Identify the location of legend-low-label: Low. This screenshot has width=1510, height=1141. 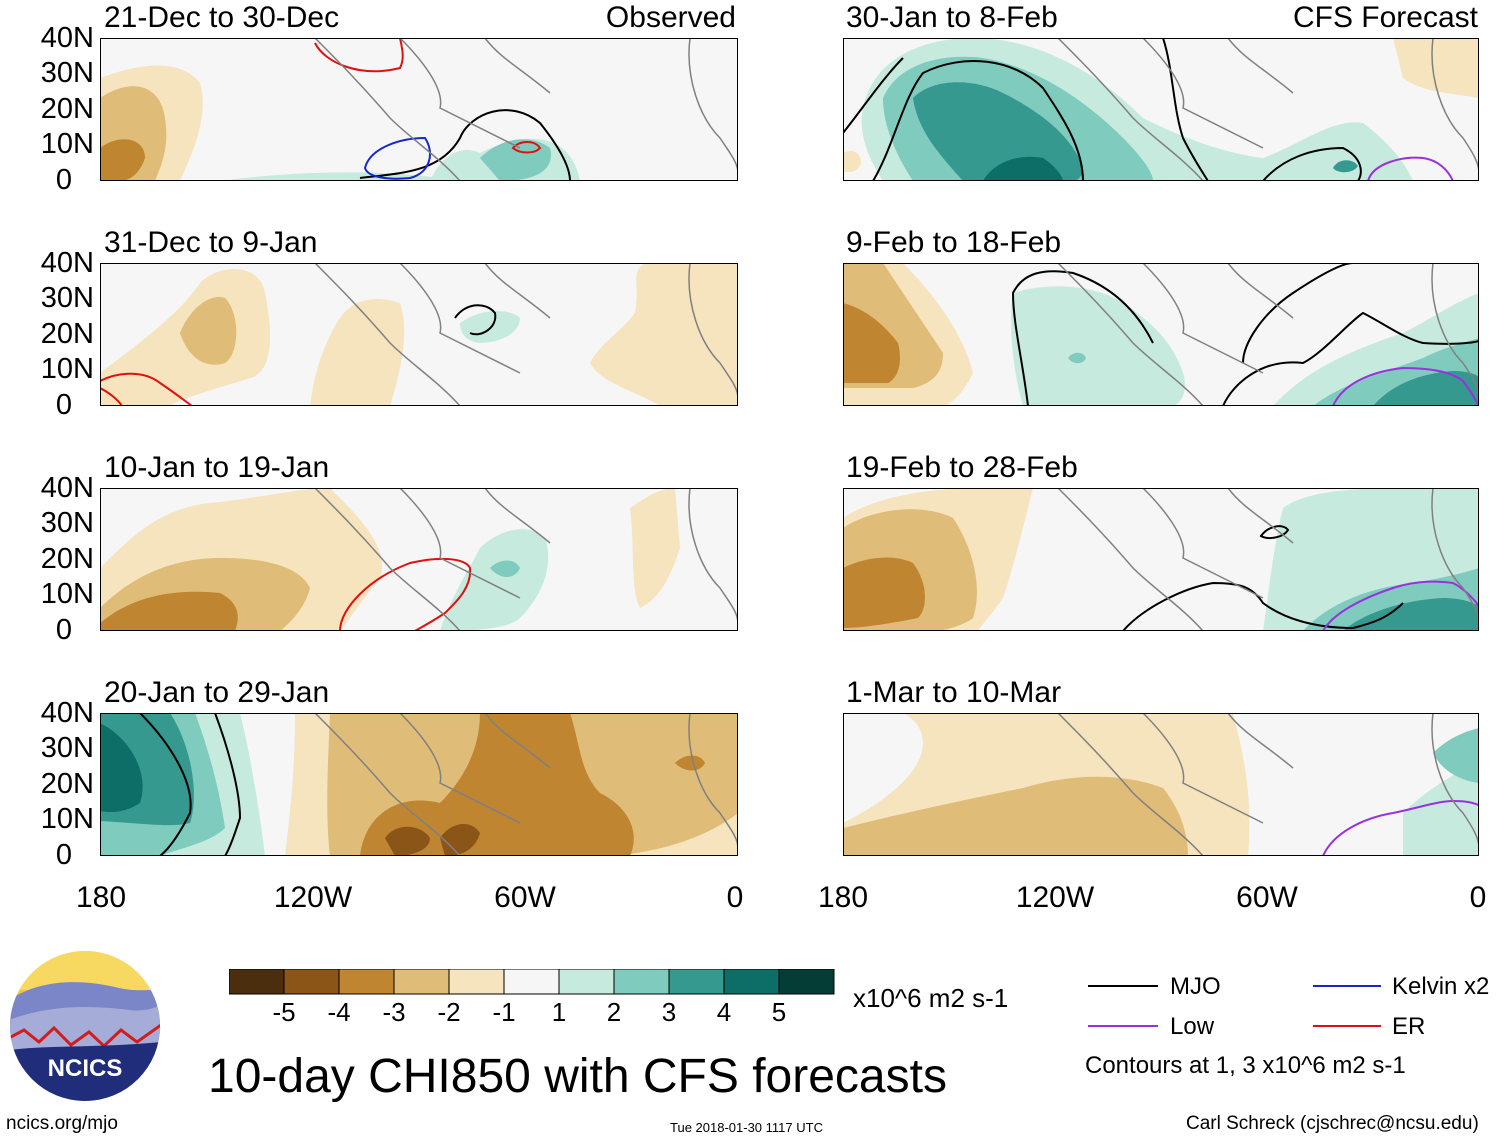
(1192, 1026).